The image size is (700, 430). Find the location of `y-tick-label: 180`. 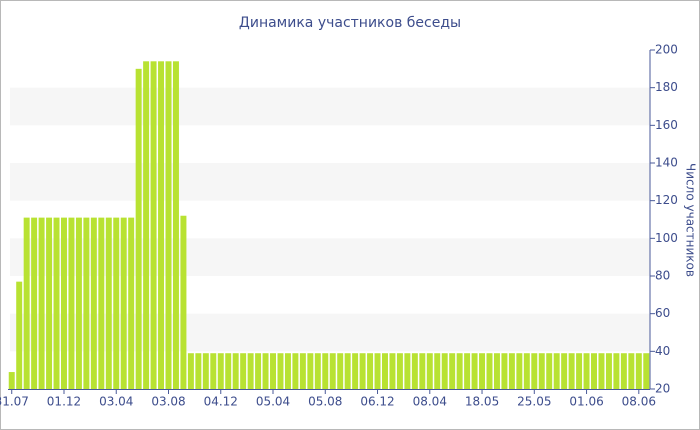

y-tick-label: 180 is located at coordinates (666, 87).